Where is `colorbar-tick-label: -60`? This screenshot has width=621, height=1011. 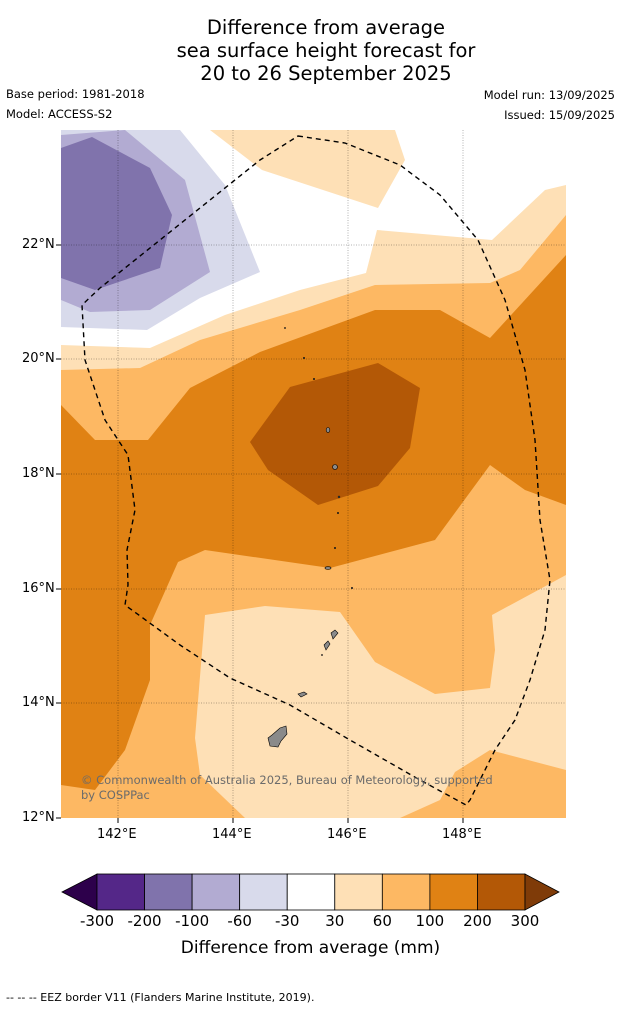 colorbar-tick-label: -60 is located at coordinates (239, 921).